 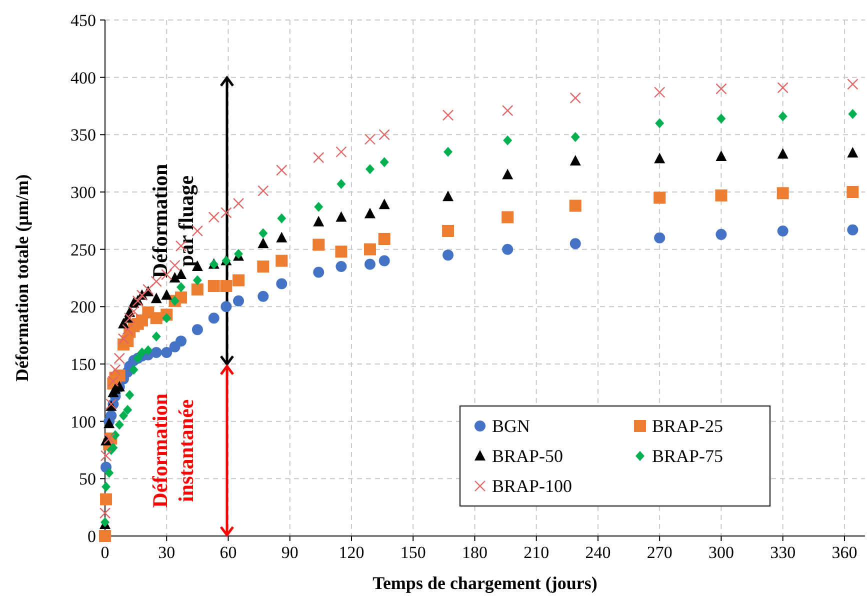 What do you see at coordinates (22, 278) in the screenshot?
I see `y-axis-title: Déformation totale (µm/m)` at bounding box center [22, 278].